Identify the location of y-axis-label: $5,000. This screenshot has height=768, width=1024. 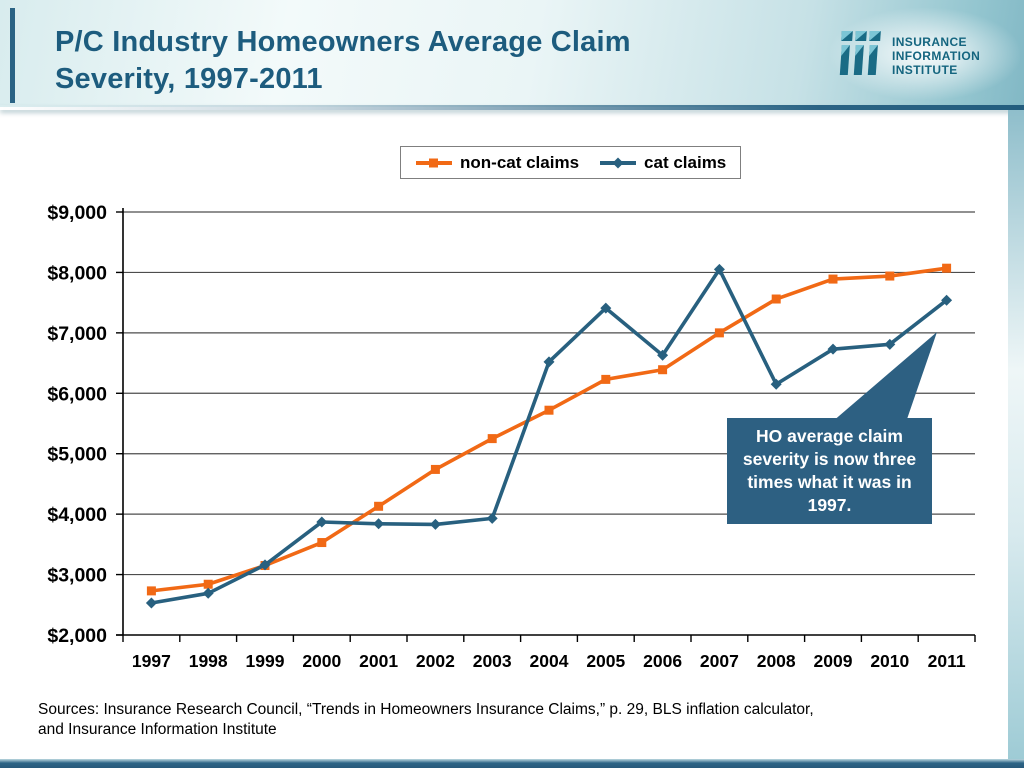
(77, 455).